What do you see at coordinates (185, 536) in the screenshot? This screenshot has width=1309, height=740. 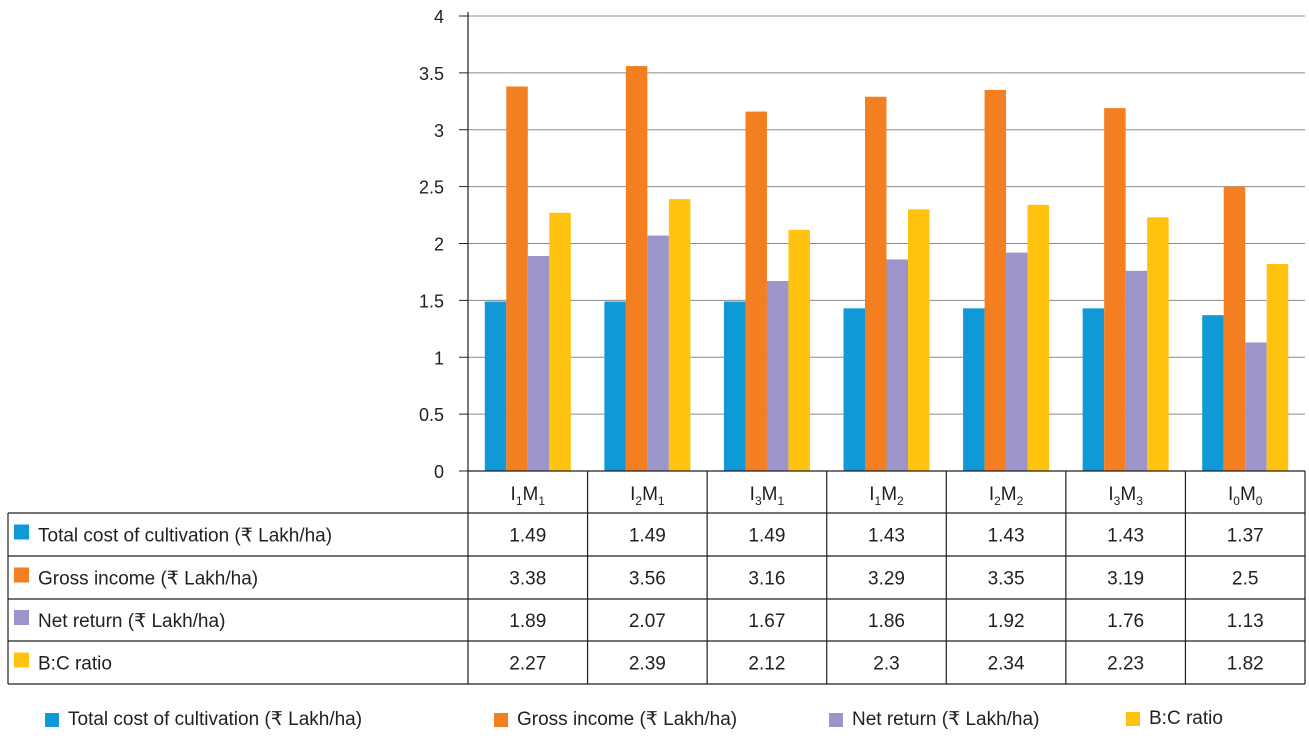 I see `row-label: Total cost of cultivation (₹ Lakh/ha)` at bounding box center [185, 536].